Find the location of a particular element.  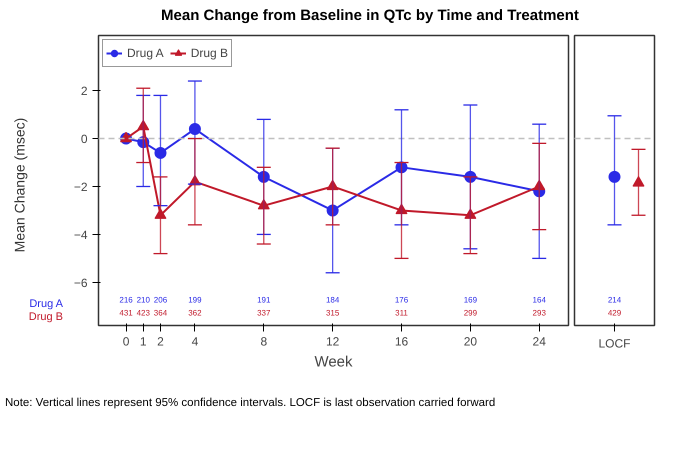

annotation: 293 is located at coordinates (539, 313).